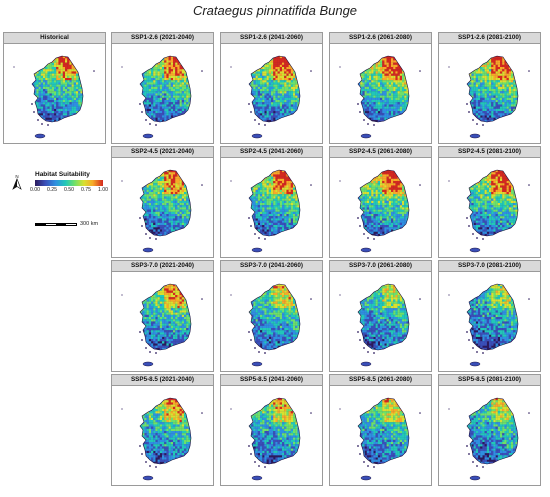  I want to click on map-panel-ssp370-2041: SSP3-7.0 (2041-2060), so click(271, 316).